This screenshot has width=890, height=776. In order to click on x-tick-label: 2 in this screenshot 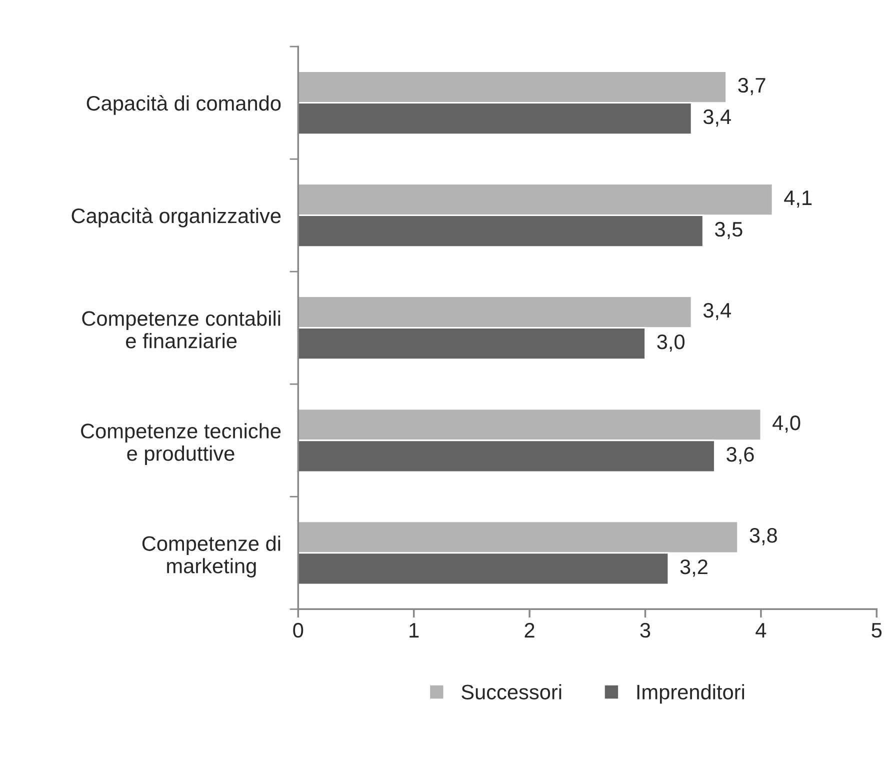, I will do `click(529, 630)`.